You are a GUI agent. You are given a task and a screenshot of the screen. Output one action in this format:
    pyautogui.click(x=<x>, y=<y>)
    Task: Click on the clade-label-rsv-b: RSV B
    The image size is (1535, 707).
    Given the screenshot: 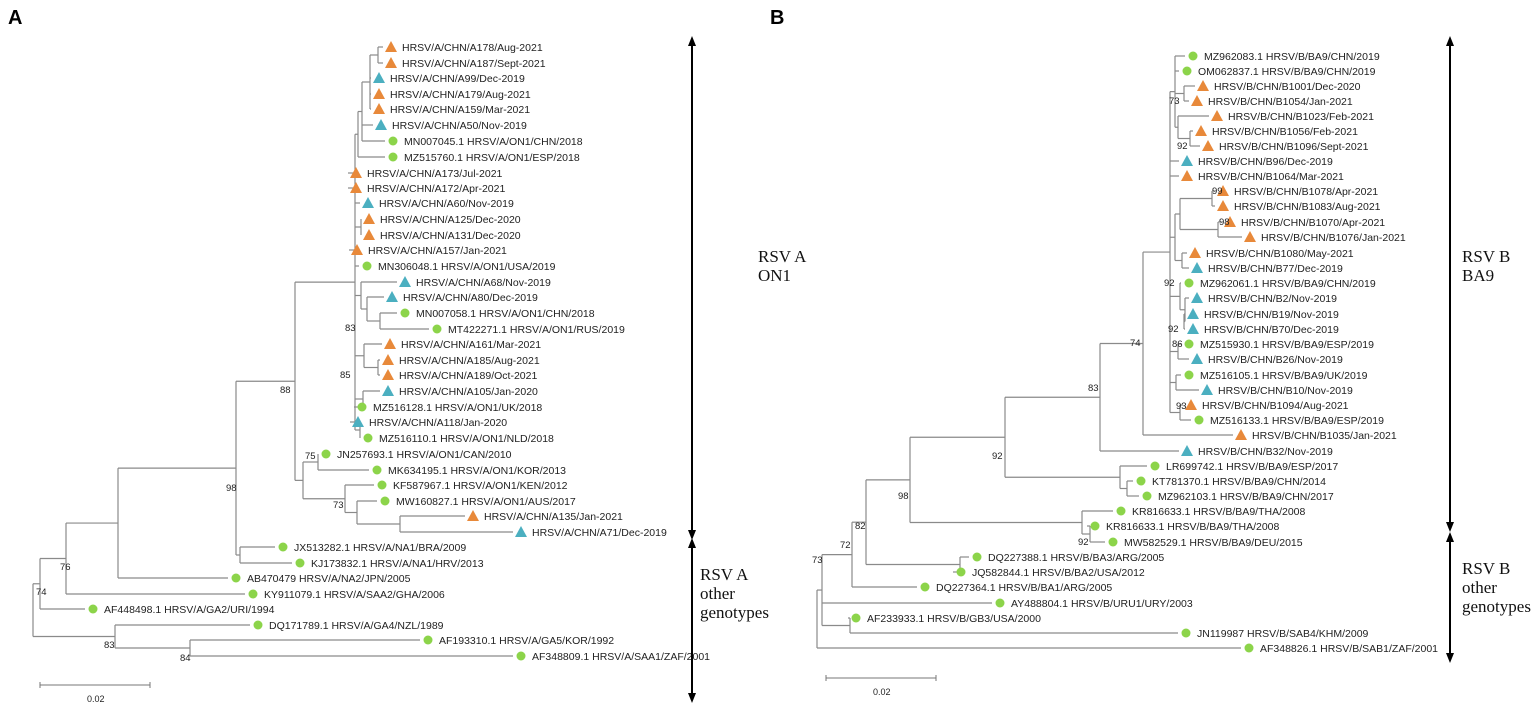 What is the action you would take?
    pyautogui.click(x=1486, y=256)
    